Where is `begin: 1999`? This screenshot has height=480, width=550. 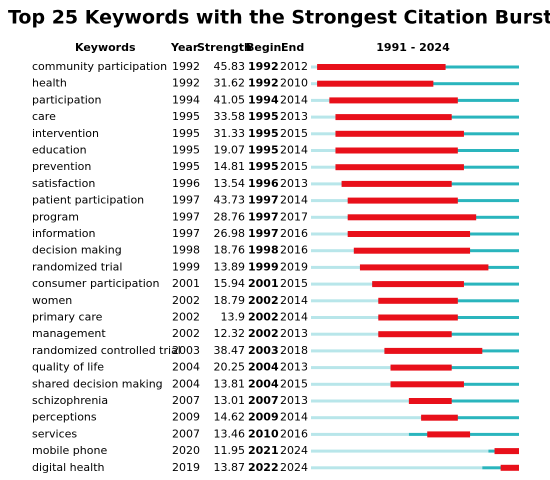 begin: 1999 is located at coordinates (263, 266).